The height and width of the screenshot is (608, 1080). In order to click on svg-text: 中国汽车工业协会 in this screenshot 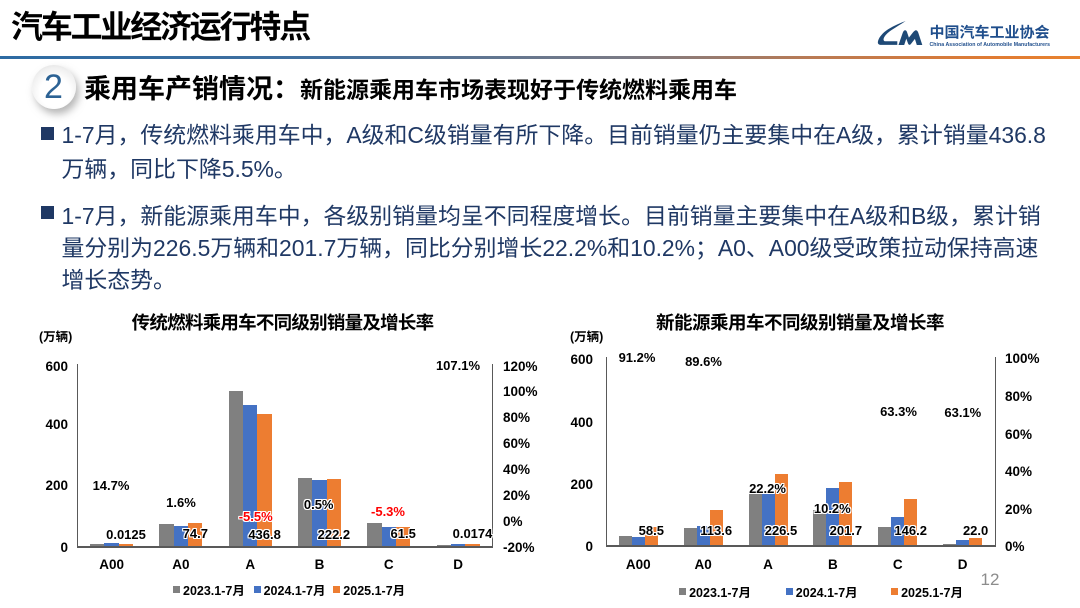, I will do `click(989, 32)`.